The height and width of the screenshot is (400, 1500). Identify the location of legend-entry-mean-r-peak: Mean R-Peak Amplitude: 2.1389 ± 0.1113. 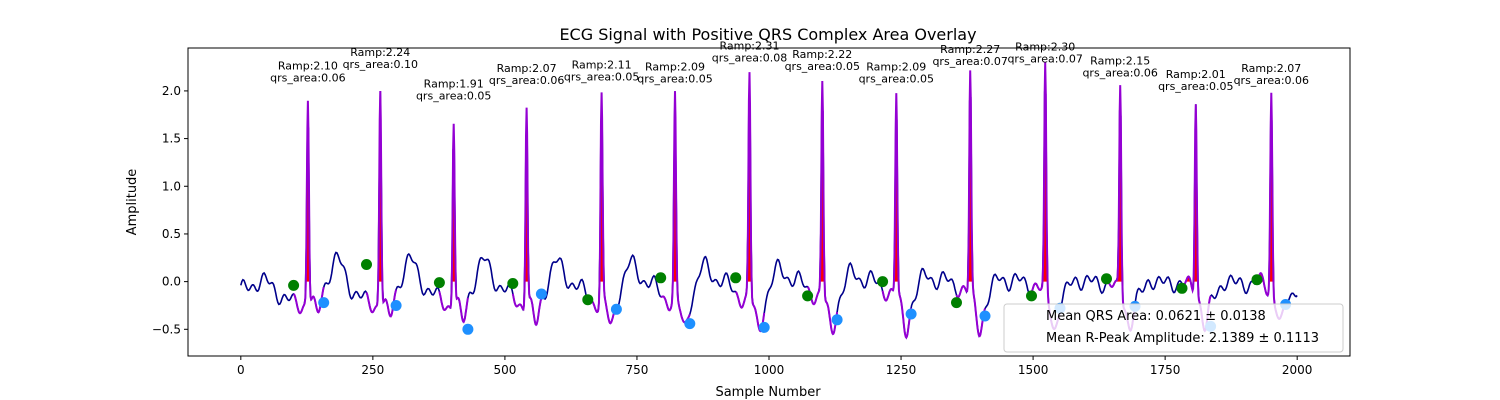
(1182, 338).